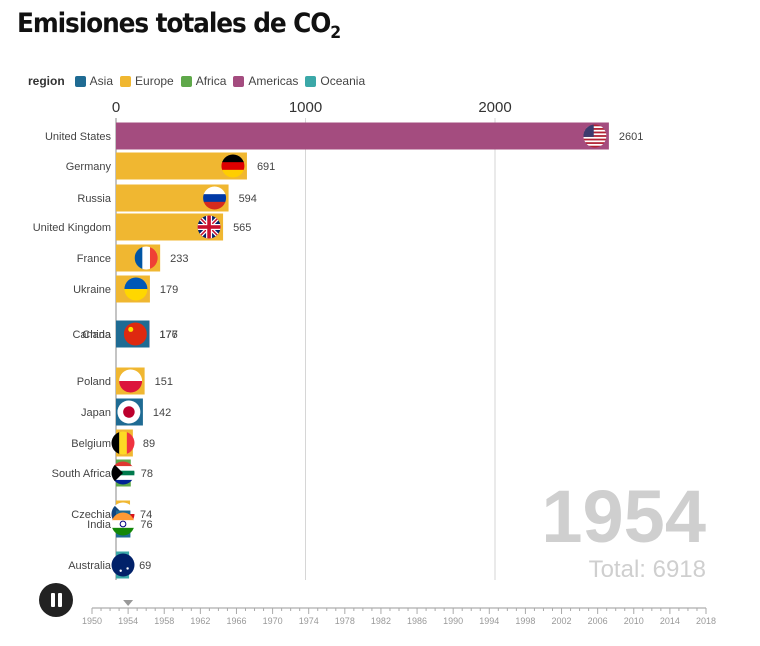  I want to click on bar-value-label: 78, so click(147, 474).